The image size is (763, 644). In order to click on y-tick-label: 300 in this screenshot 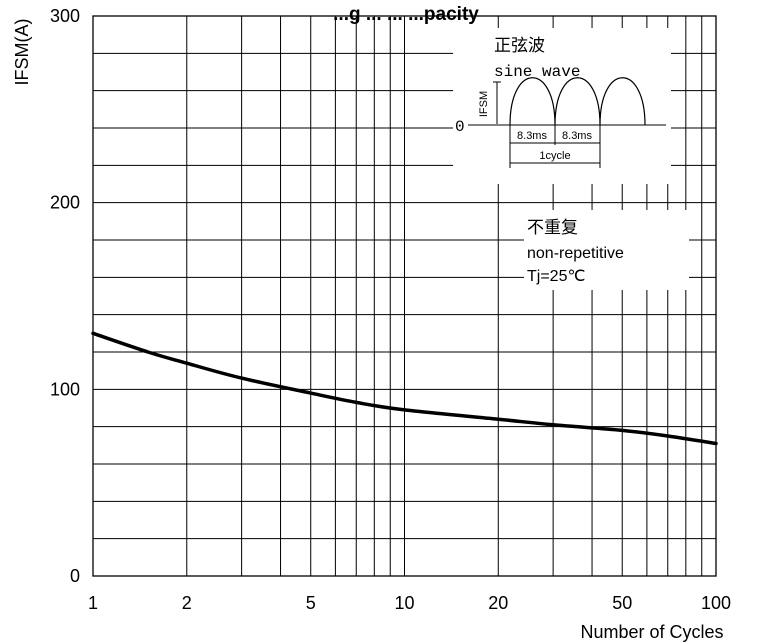, I will do `click(65, 16)`.